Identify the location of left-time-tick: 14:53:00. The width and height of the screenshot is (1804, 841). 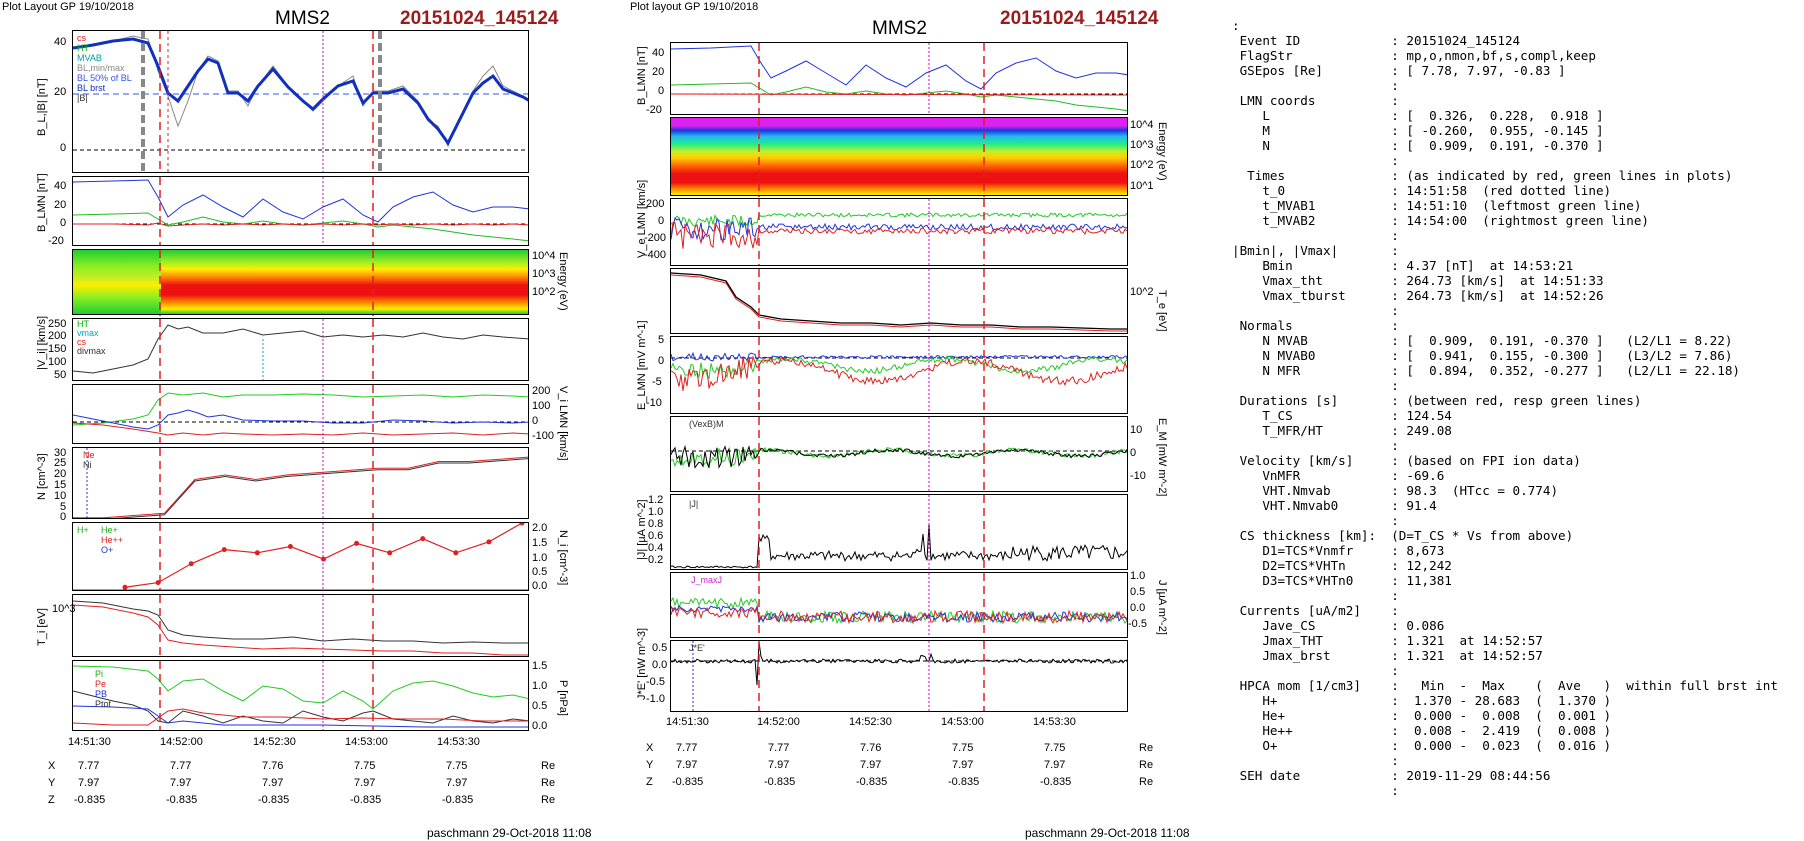
(366, 742).